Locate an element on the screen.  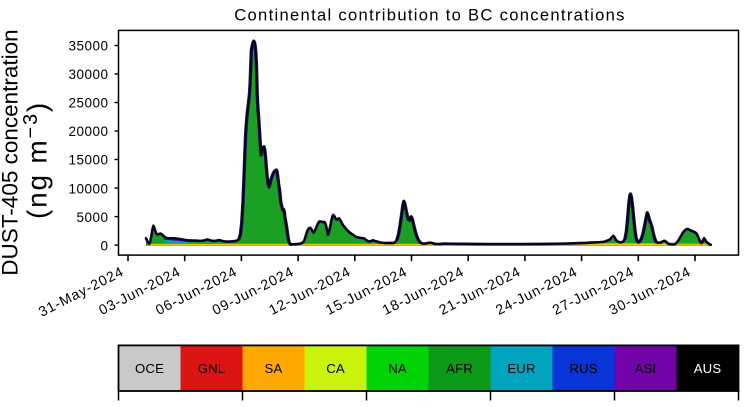
svg-text: NA is located at coordinates (397, 368).